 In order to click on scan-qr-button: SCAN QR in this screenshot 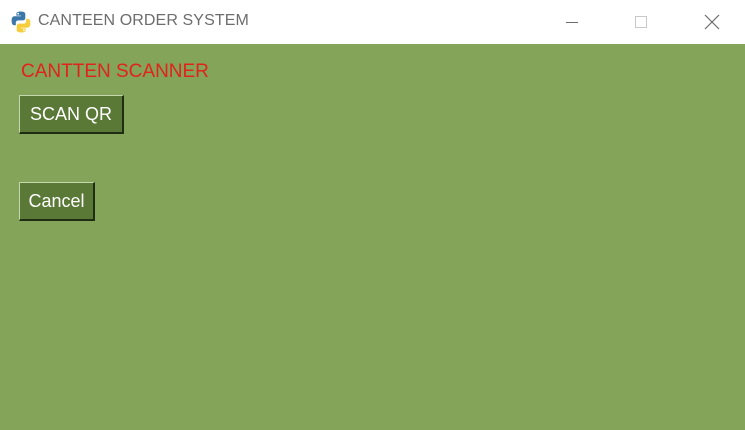, I will do `click(71, 114)`.